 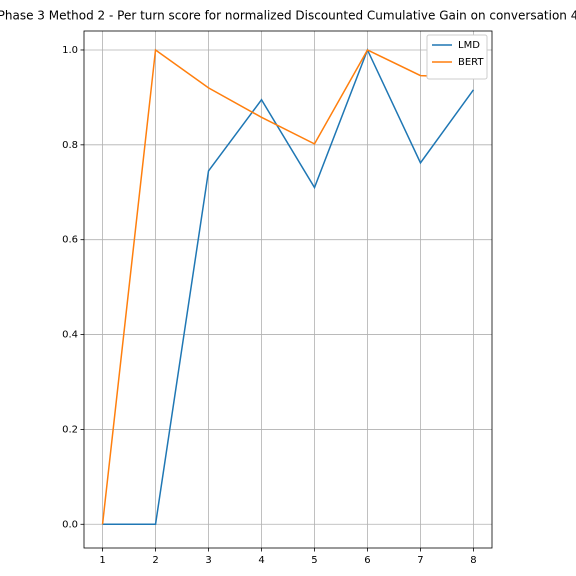 What do you see at coordinates (261, 560) in the screenshot?
I see `x-tick-label: 4` at bounding box center [261, 560].